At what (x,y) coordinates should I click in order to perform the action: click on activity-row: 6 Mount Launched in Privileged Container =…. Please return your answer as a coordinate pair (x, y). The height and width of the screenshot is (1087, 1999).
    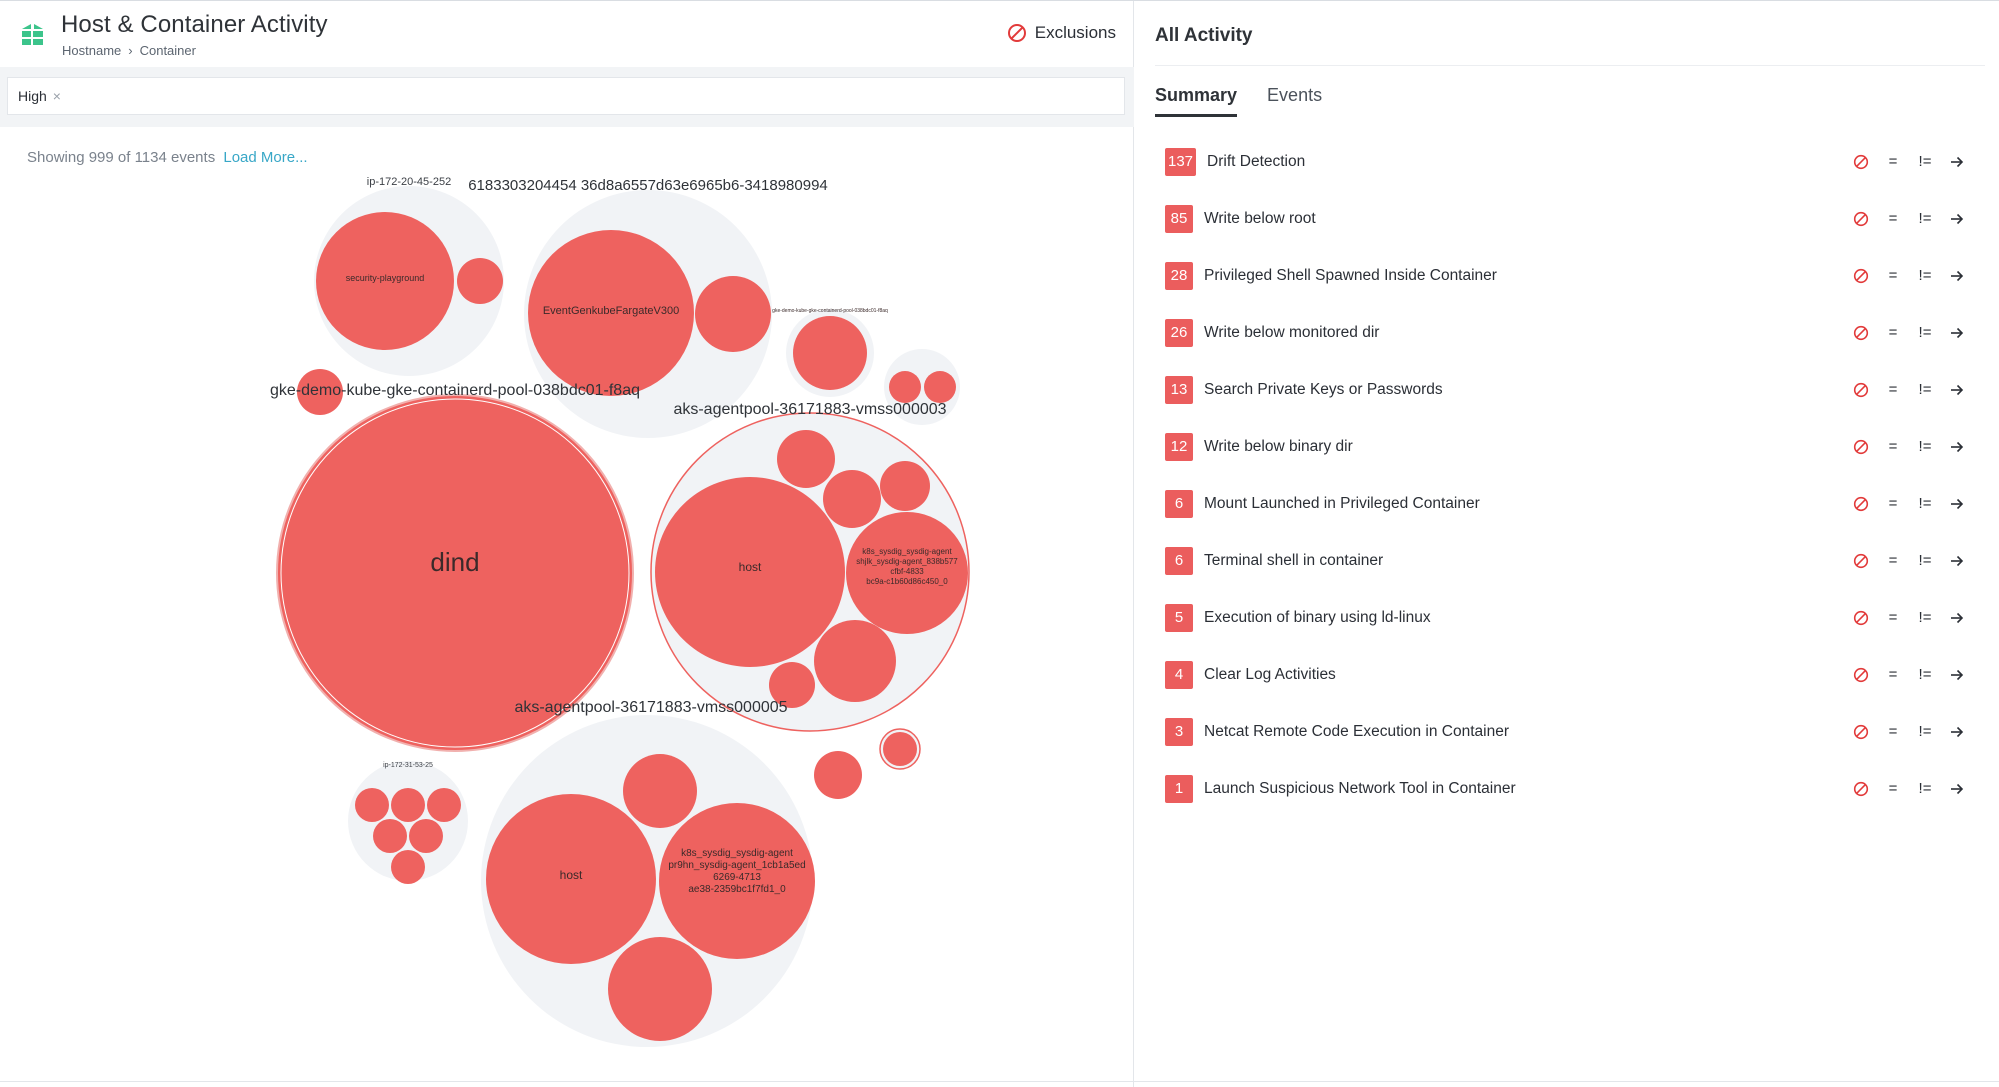
    Looking at the image, I should click on (1569, 503).